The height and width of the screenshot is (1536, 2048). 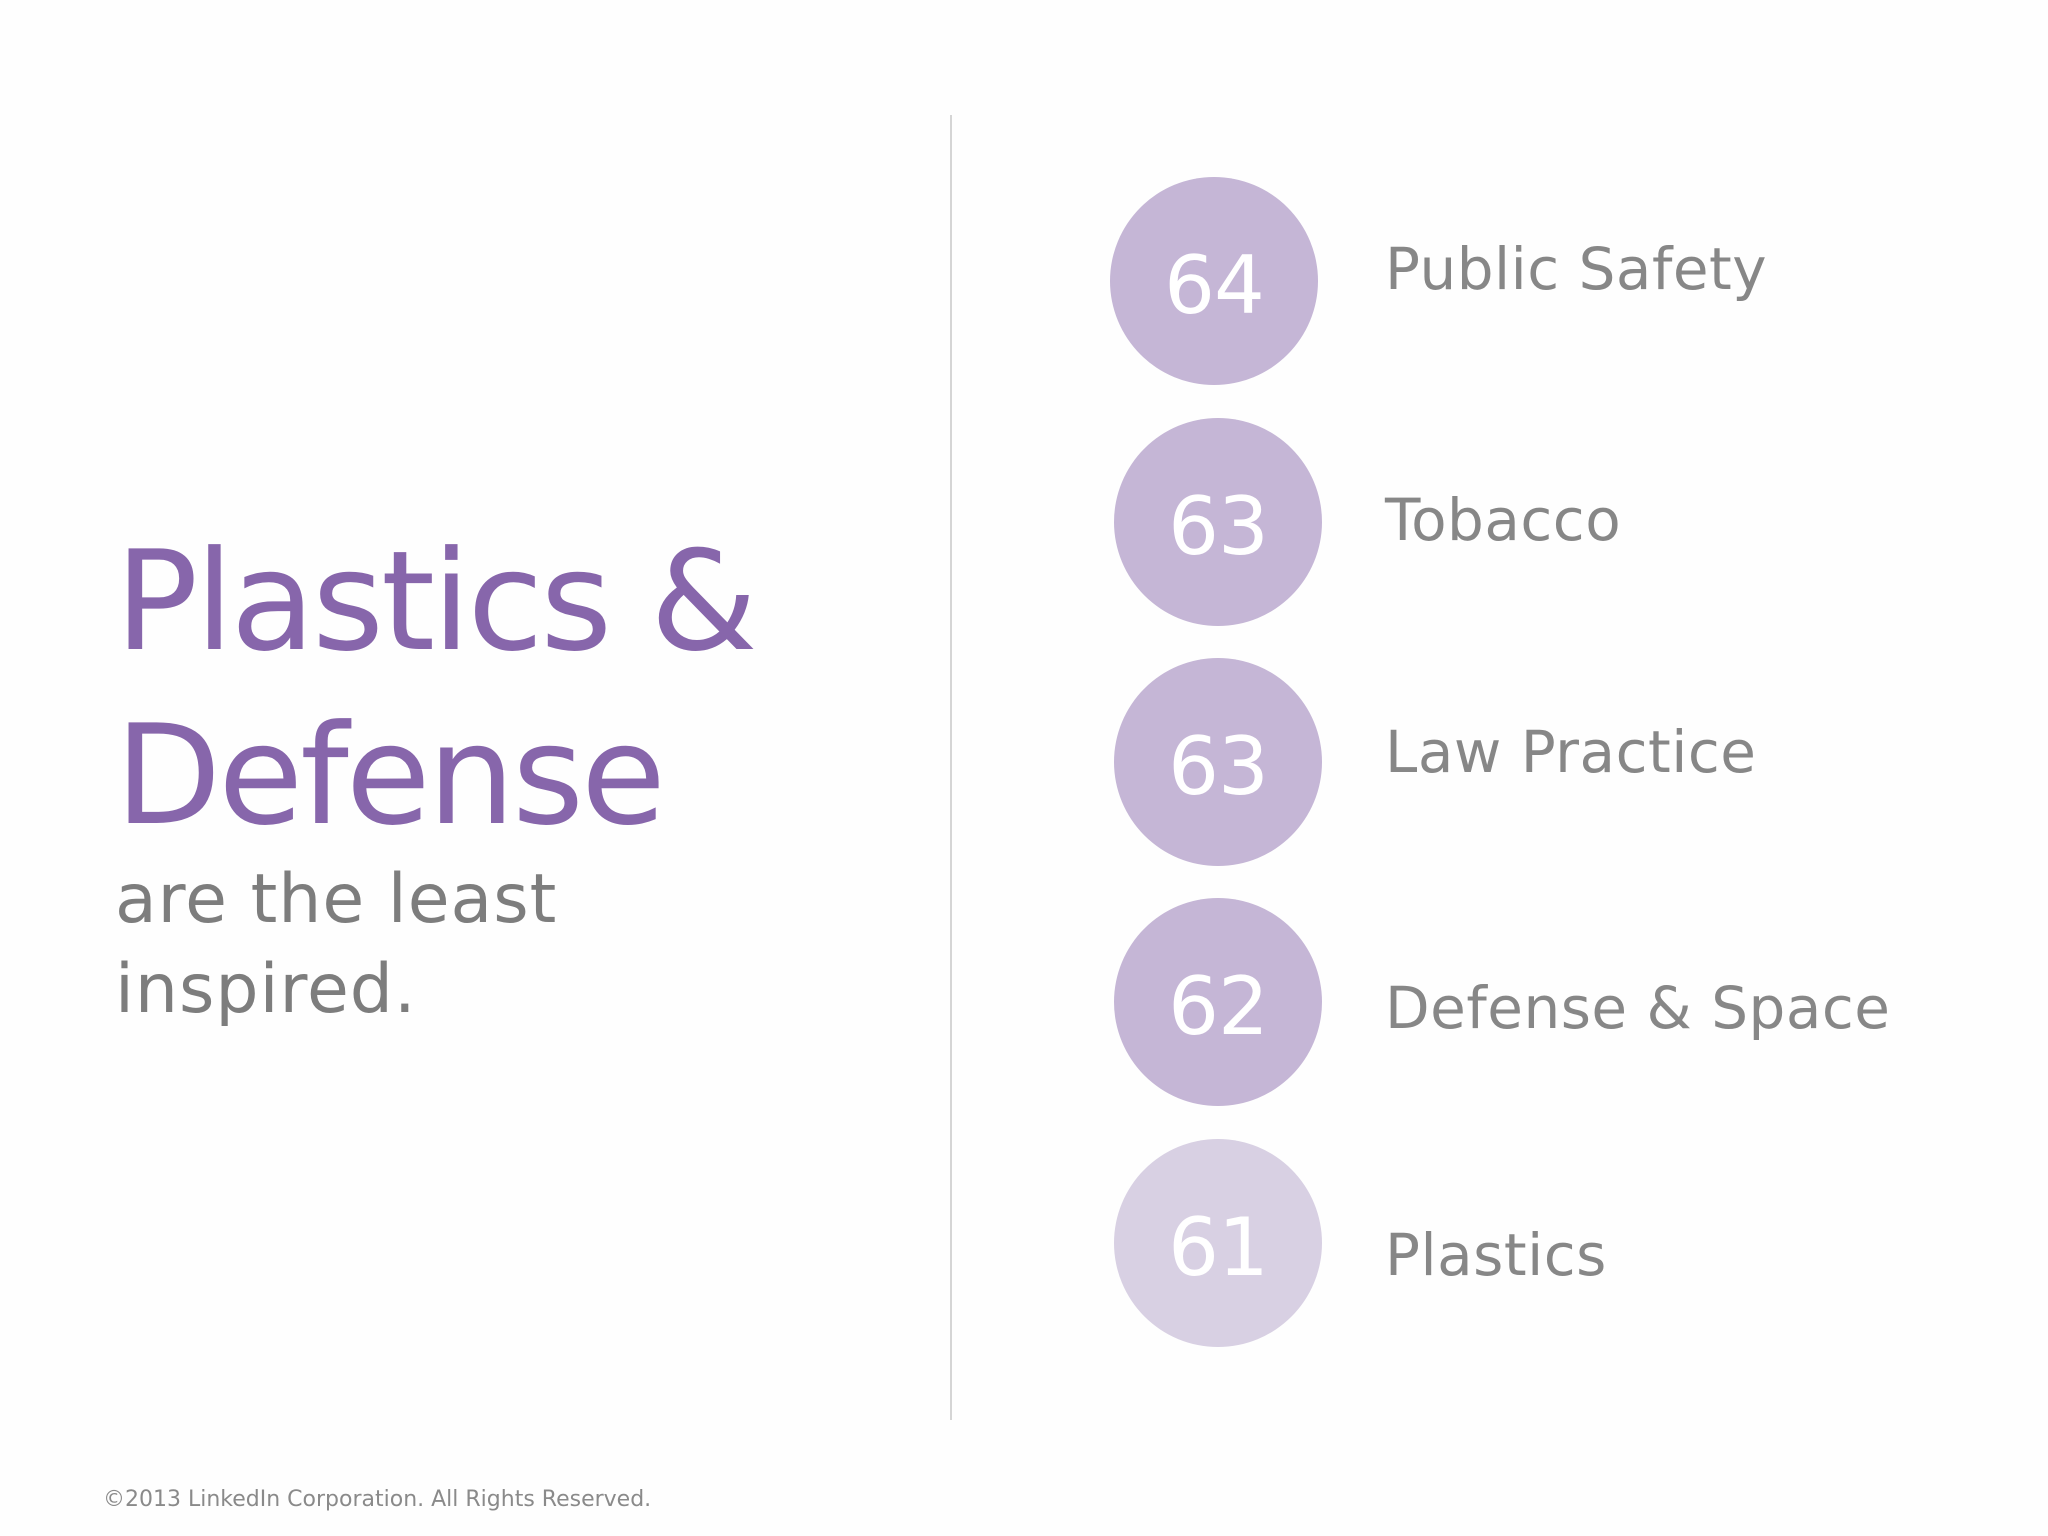 I want to click on score-circle: 62, so click(x=1218, y=1002).